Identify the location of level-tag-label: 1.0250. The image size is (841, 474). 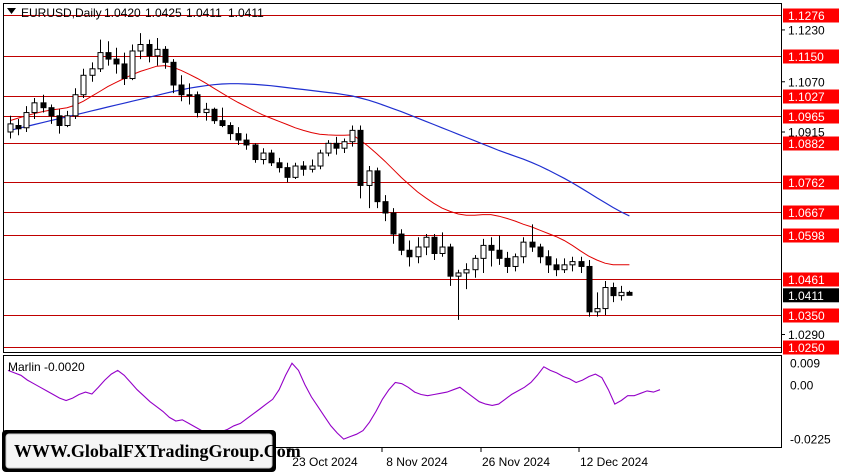
(806, 348).